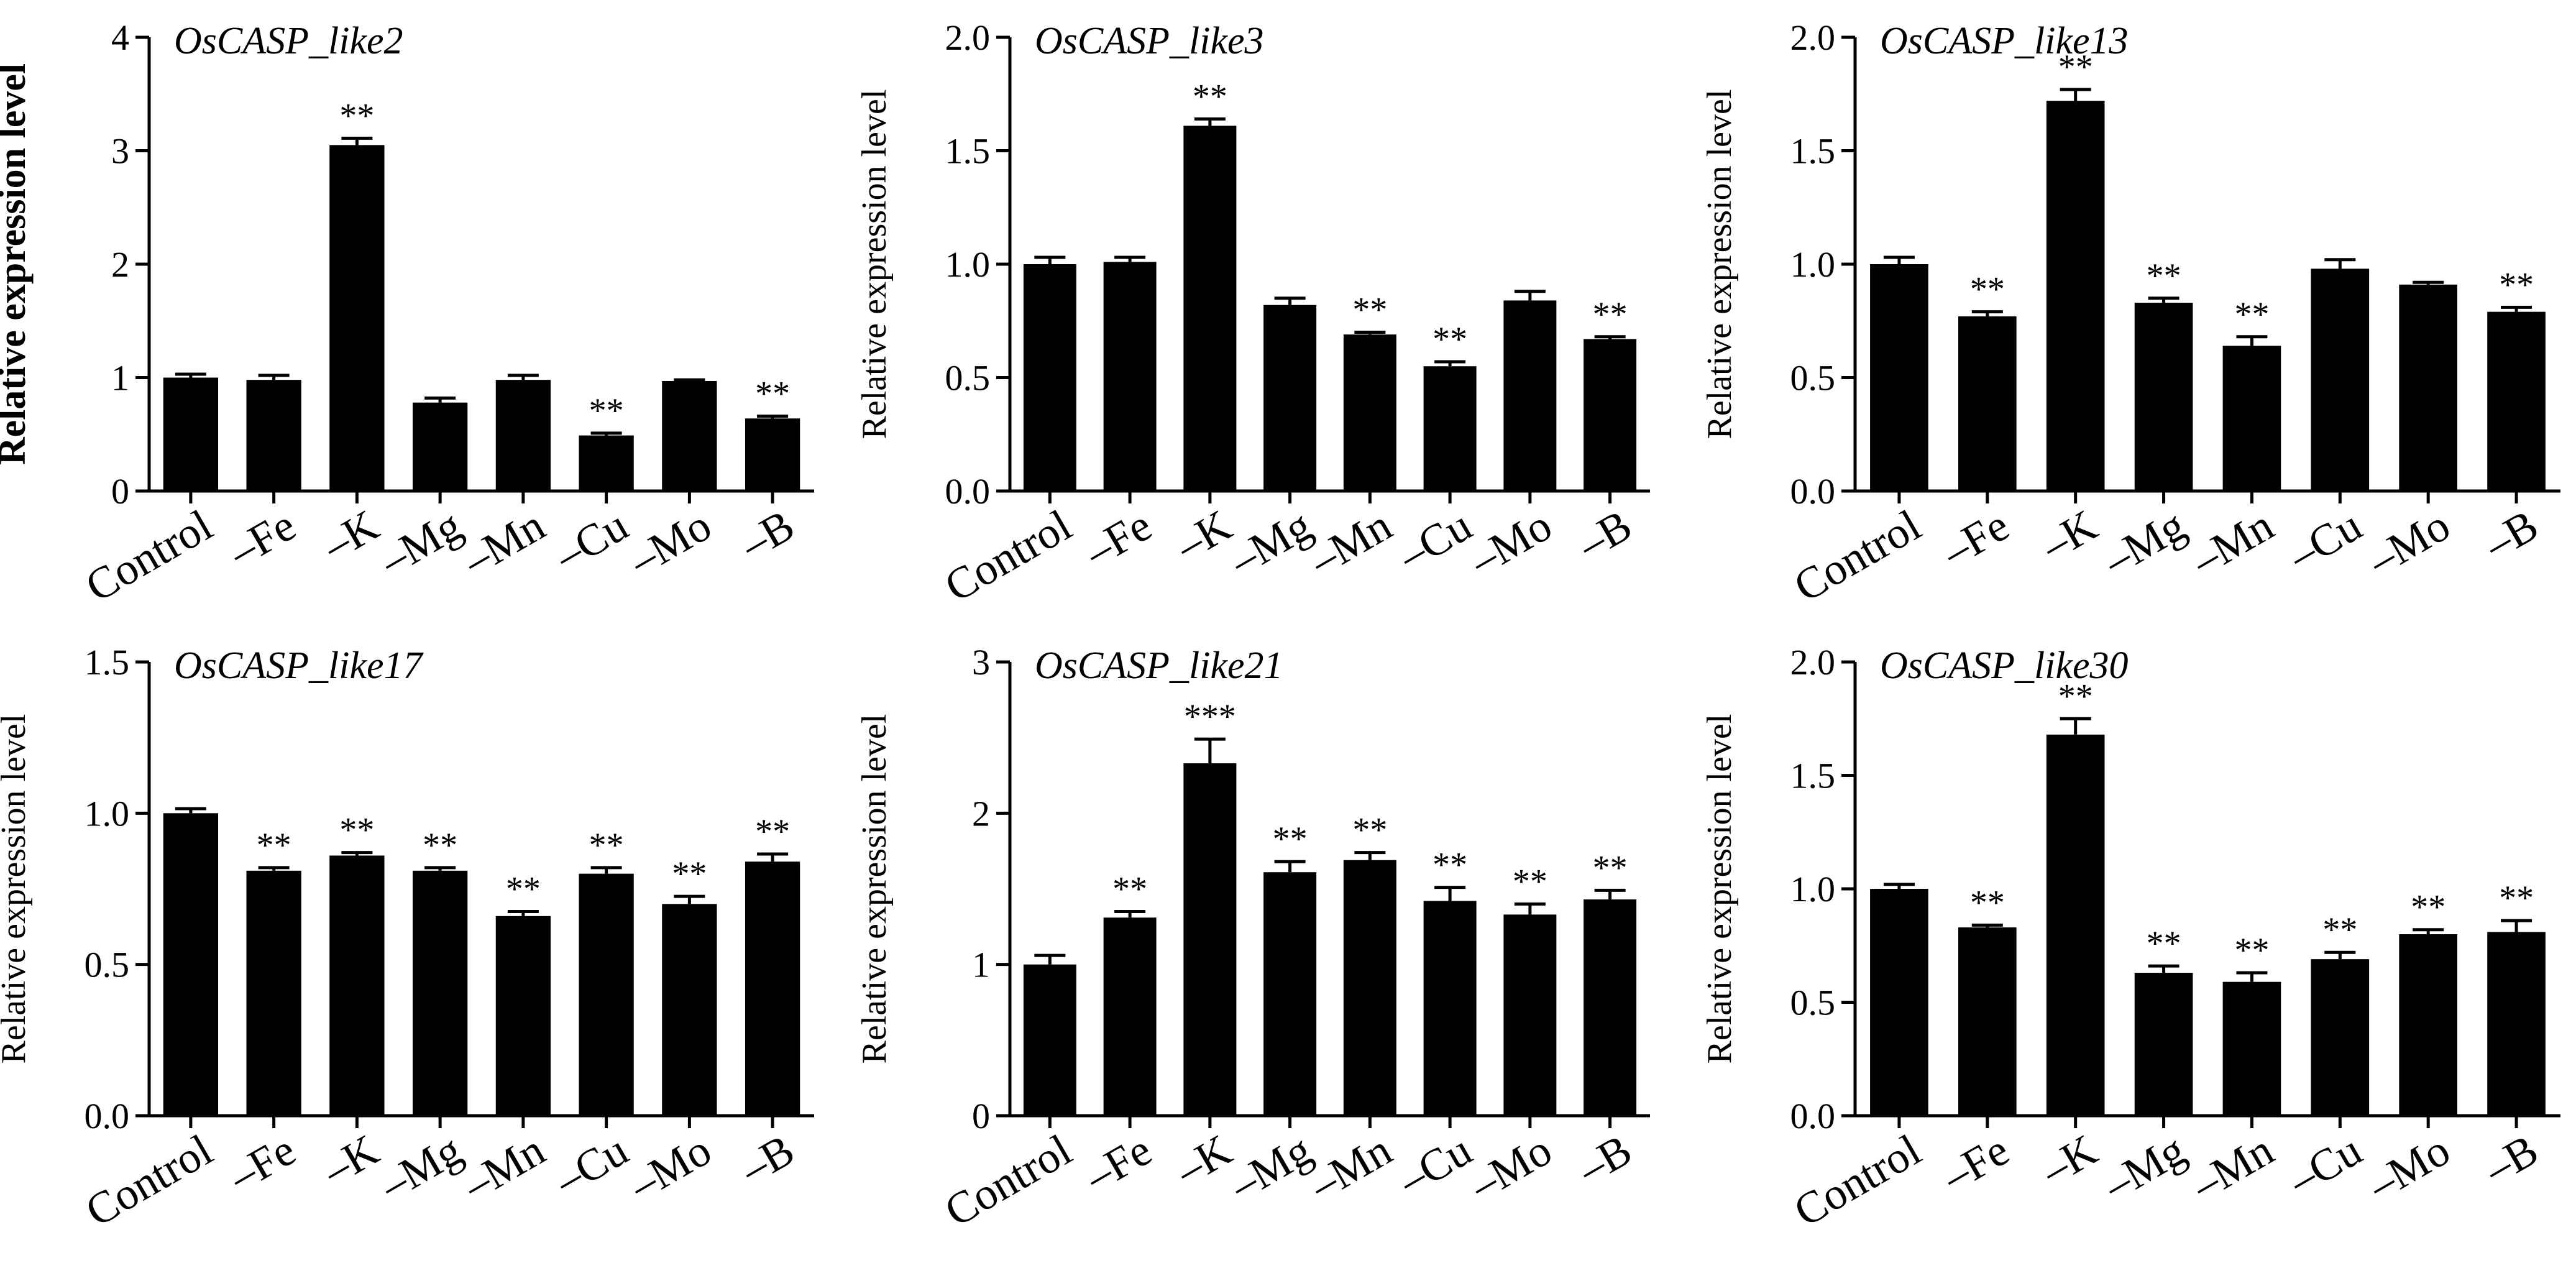 This screenshot has height=1268, width=2576. What do you see at coordinates (299, 666) in the screenshot?
I see `panel-title: OsCASP_like17` at bounding box center [299, 666].